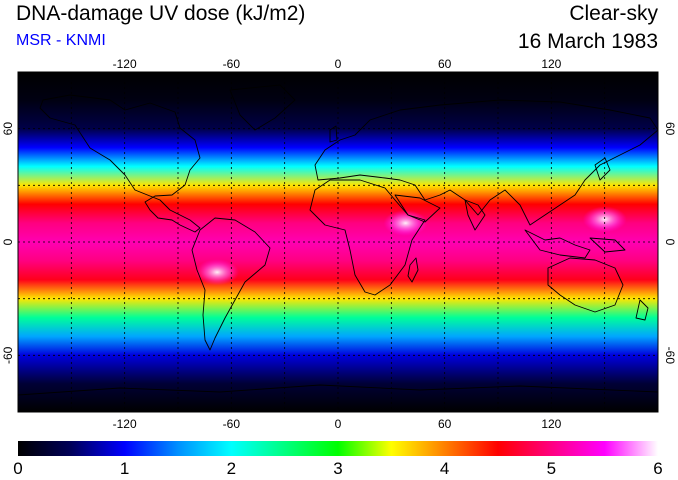 Image resolution: width=678 pixels, height=480 pixels. What do you see at coordinates (338, 390) in the screenshot?
I see `coastline-antarctica` at bounding box center [338, 390].